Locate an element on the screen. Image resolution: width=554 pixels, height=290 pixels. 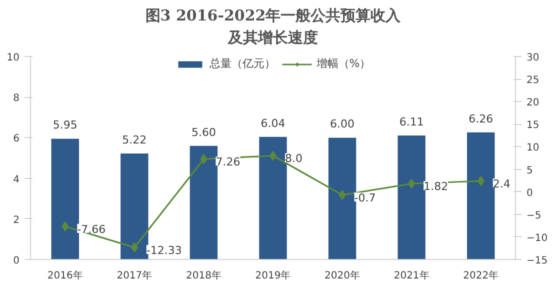
y-tick-label: 0 is located at coordinates (16, 261).